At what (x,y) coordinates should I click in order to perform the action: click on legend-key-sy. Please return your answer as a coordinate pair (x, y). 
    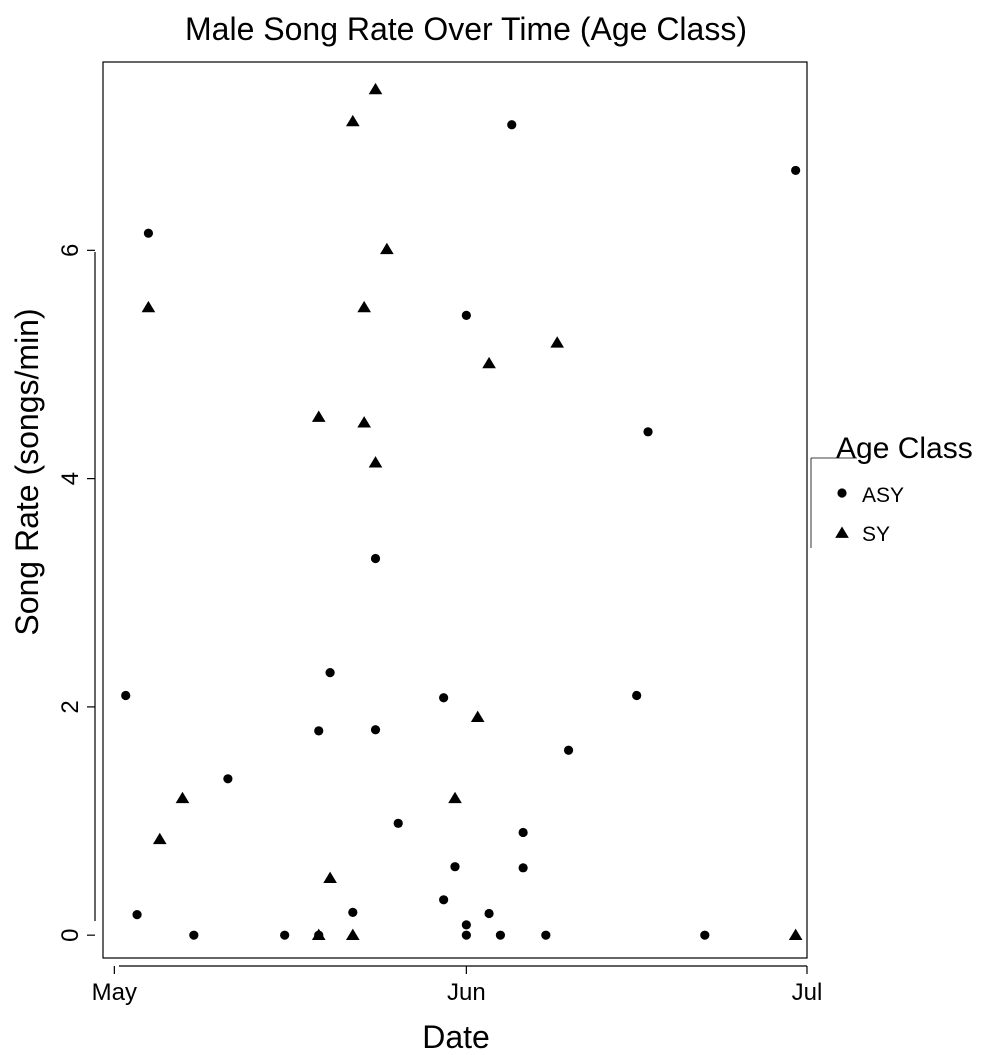
    Looking at the image, I should click on (842, 532).